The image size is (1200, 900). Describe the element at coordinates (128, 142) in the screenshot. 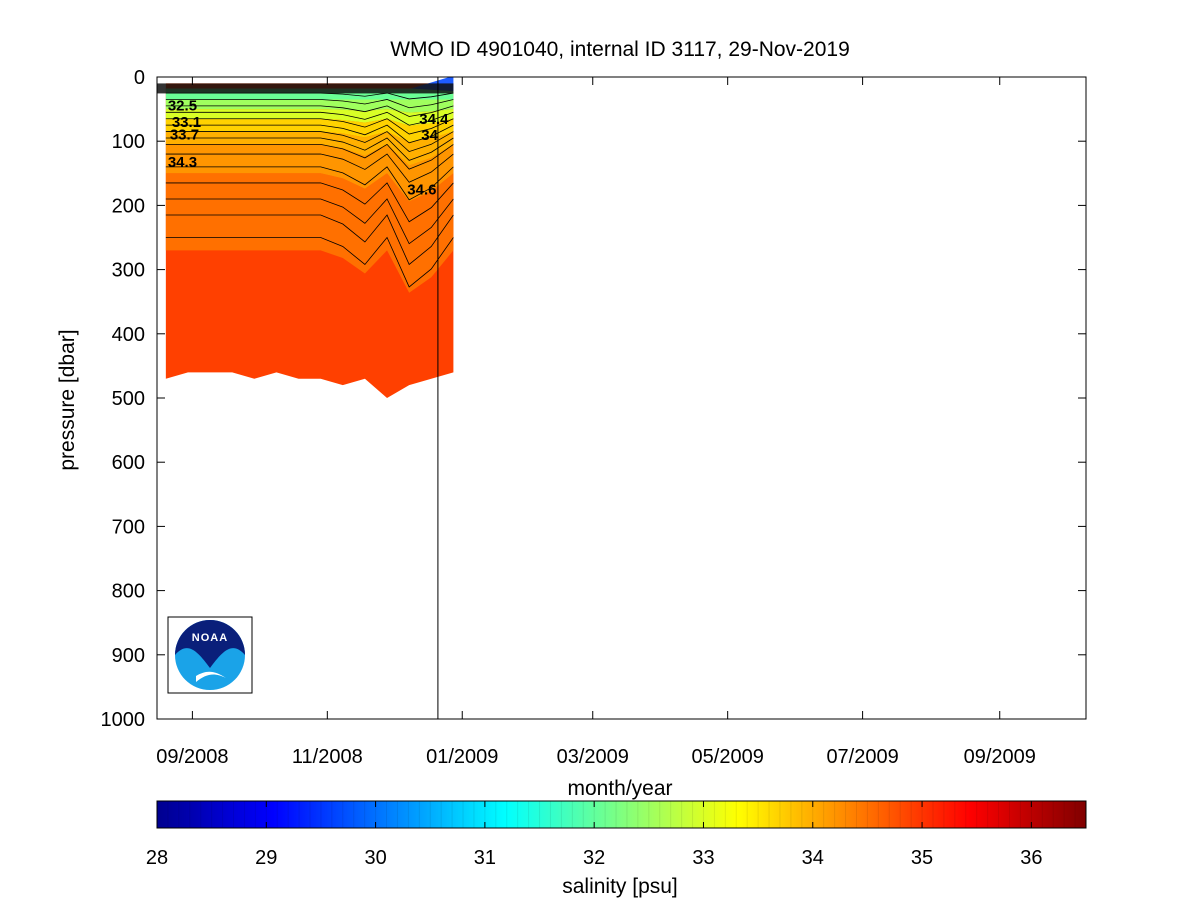

I see `y-tick-label: 100` at that location.